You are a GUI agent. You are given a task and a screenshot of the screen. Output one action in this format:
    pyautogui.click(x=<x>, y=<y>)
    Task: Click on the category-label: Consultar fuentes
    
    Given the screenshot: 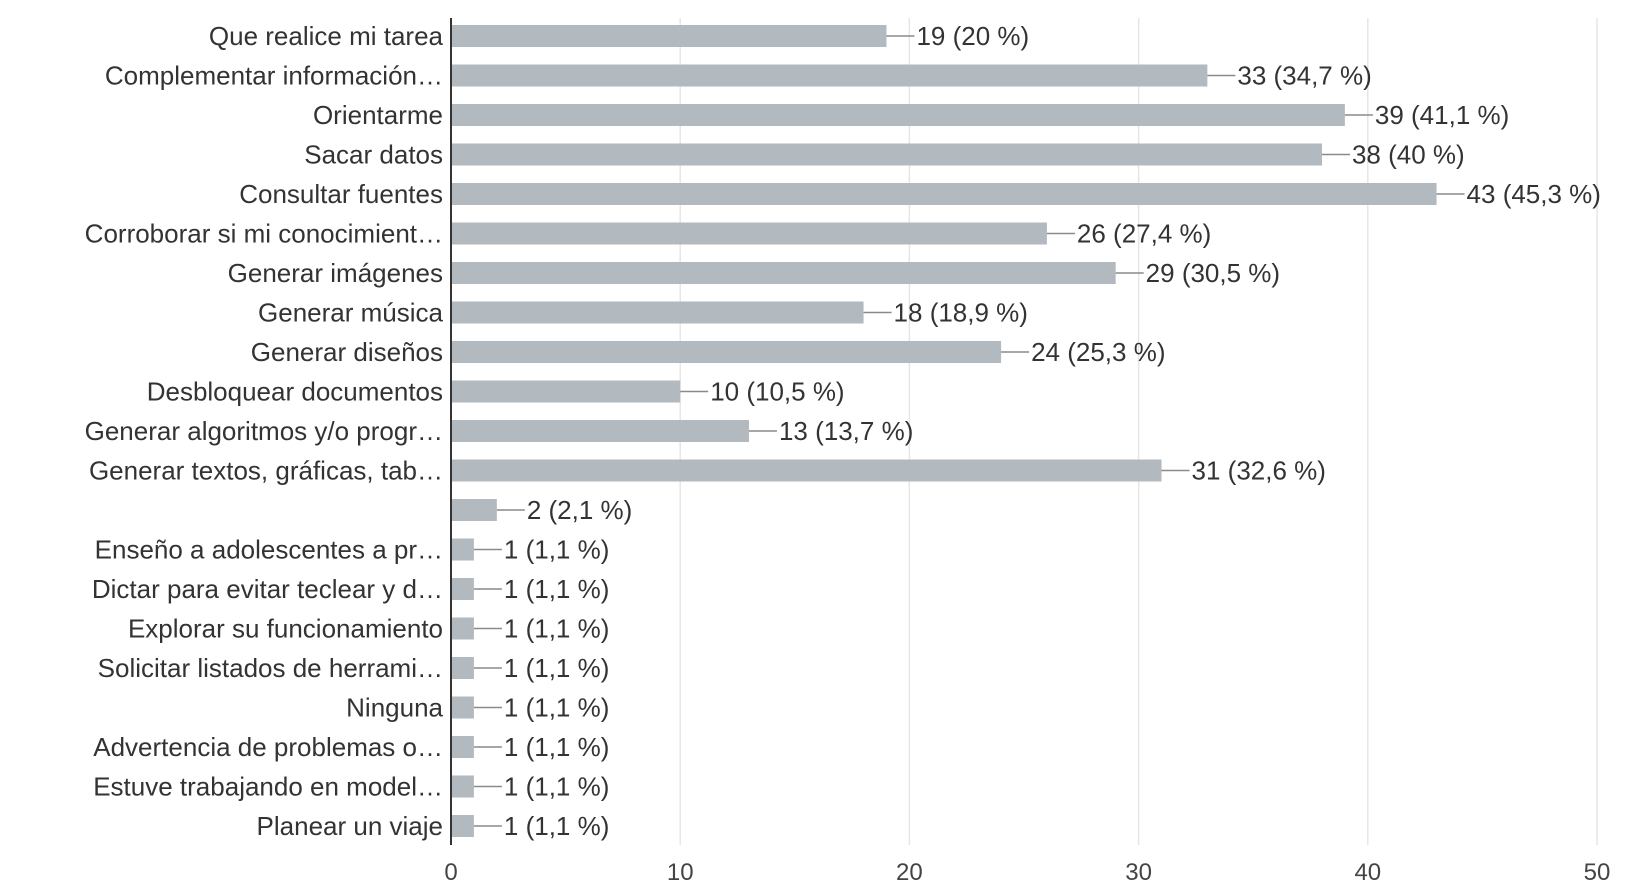 What is the action you would take?
    pyautogui.click(x=341, y=194)
    